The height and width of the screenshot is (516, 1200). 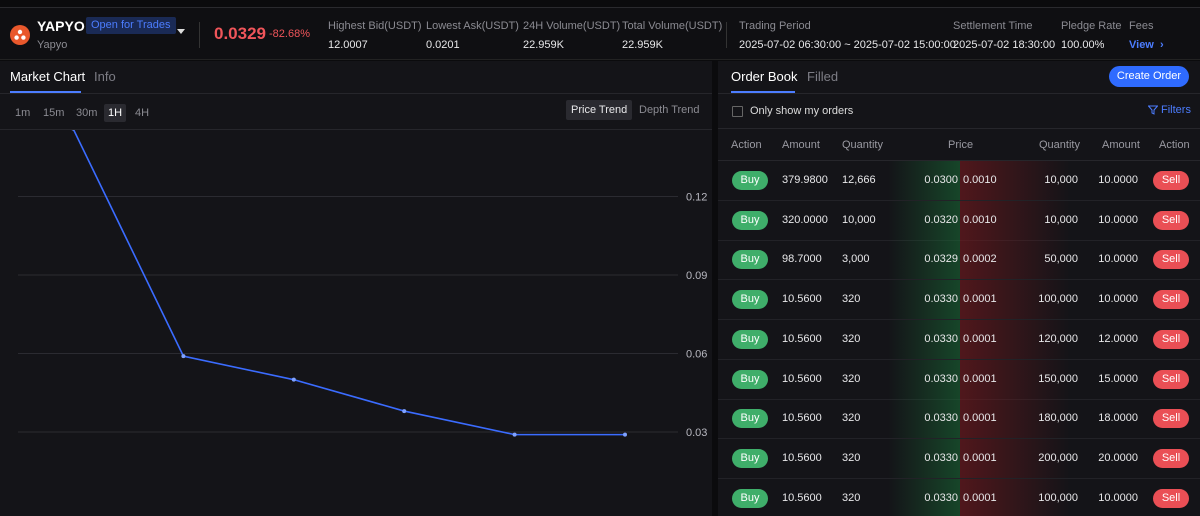 I want to click on ask-quantity: 120,000, so click(x=1058, y=338).